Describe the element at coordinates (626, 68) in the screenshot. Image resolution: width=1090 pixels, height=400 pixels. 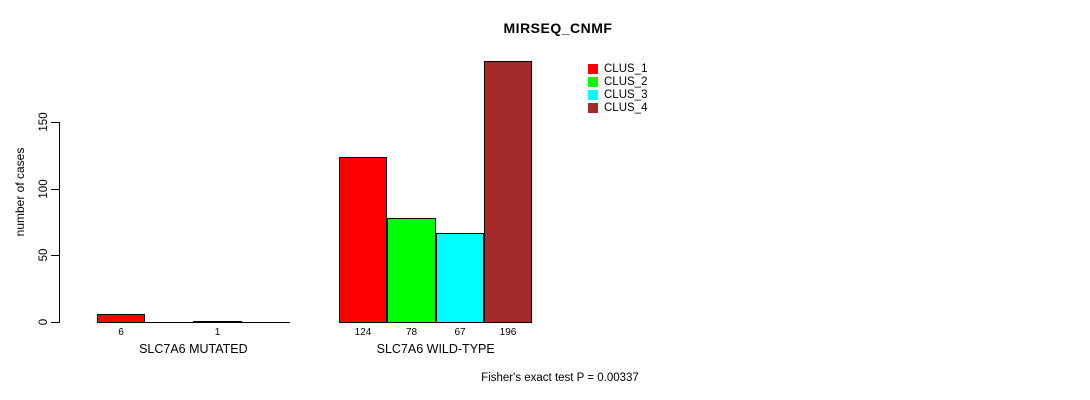
I see `legend-label: CLUS_1` at that location.